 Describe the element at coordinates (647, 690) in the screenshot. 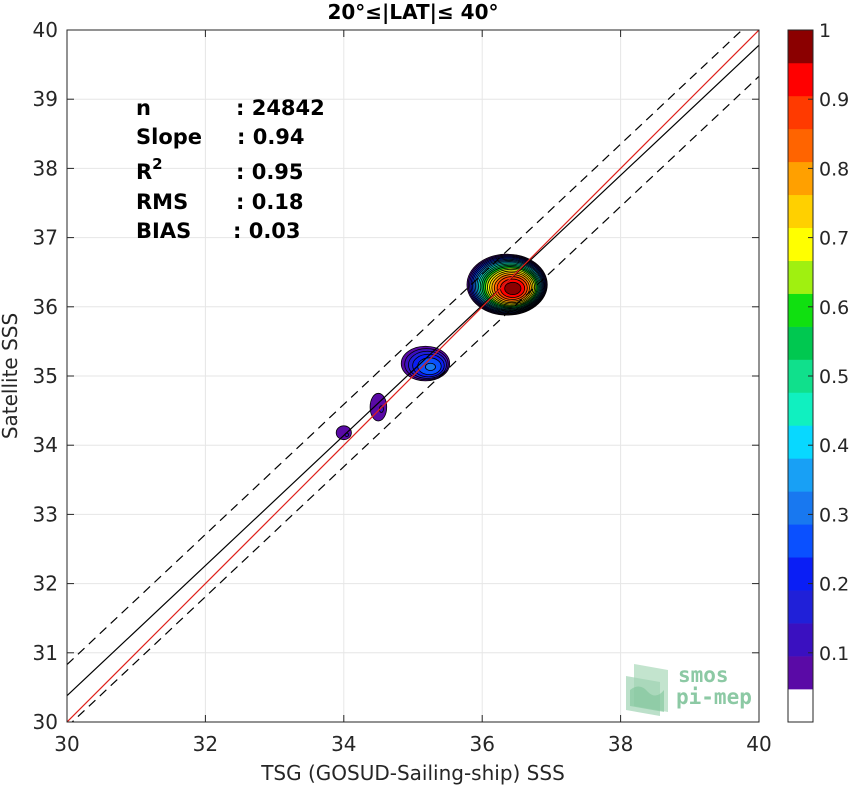

I see `logo-mark-icon` at that location.